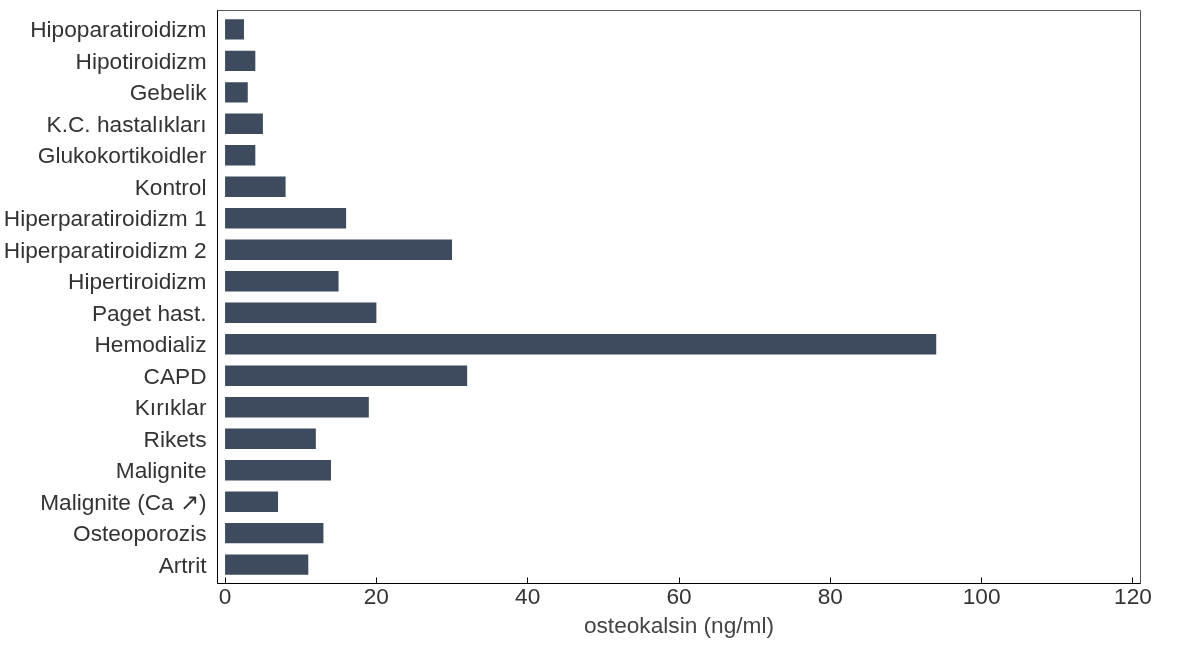  Describe the element at coordinates (123, 501) in the screenshot. I see `y-tick-label: Malignite (Ca ↗)` at that location.